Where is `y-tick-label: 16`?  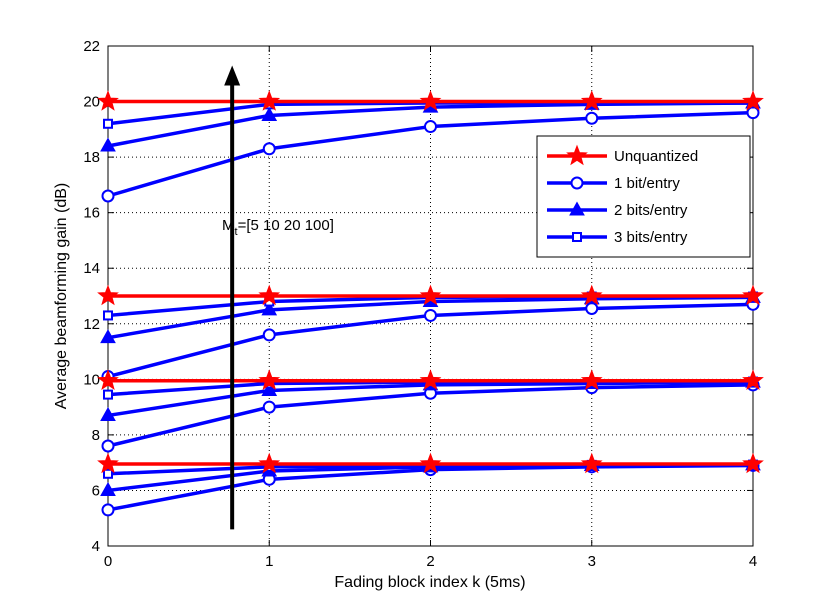
y-tick-label: 16 is located at coordinates (91, 213).